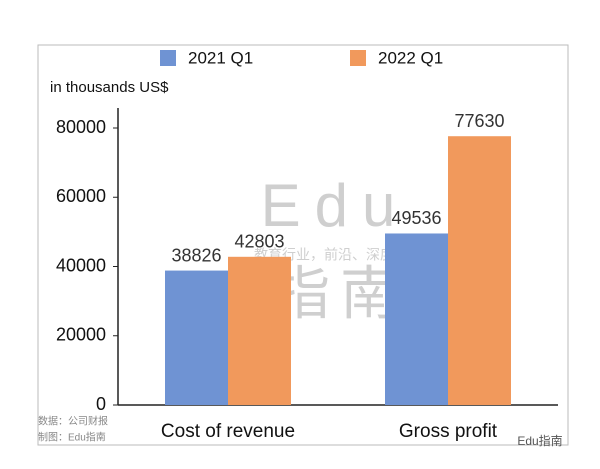 The image size is (600, 469). Describe the element at coordinates (416, 218) in the screenshot. I see `value-label: 49536` at that location.